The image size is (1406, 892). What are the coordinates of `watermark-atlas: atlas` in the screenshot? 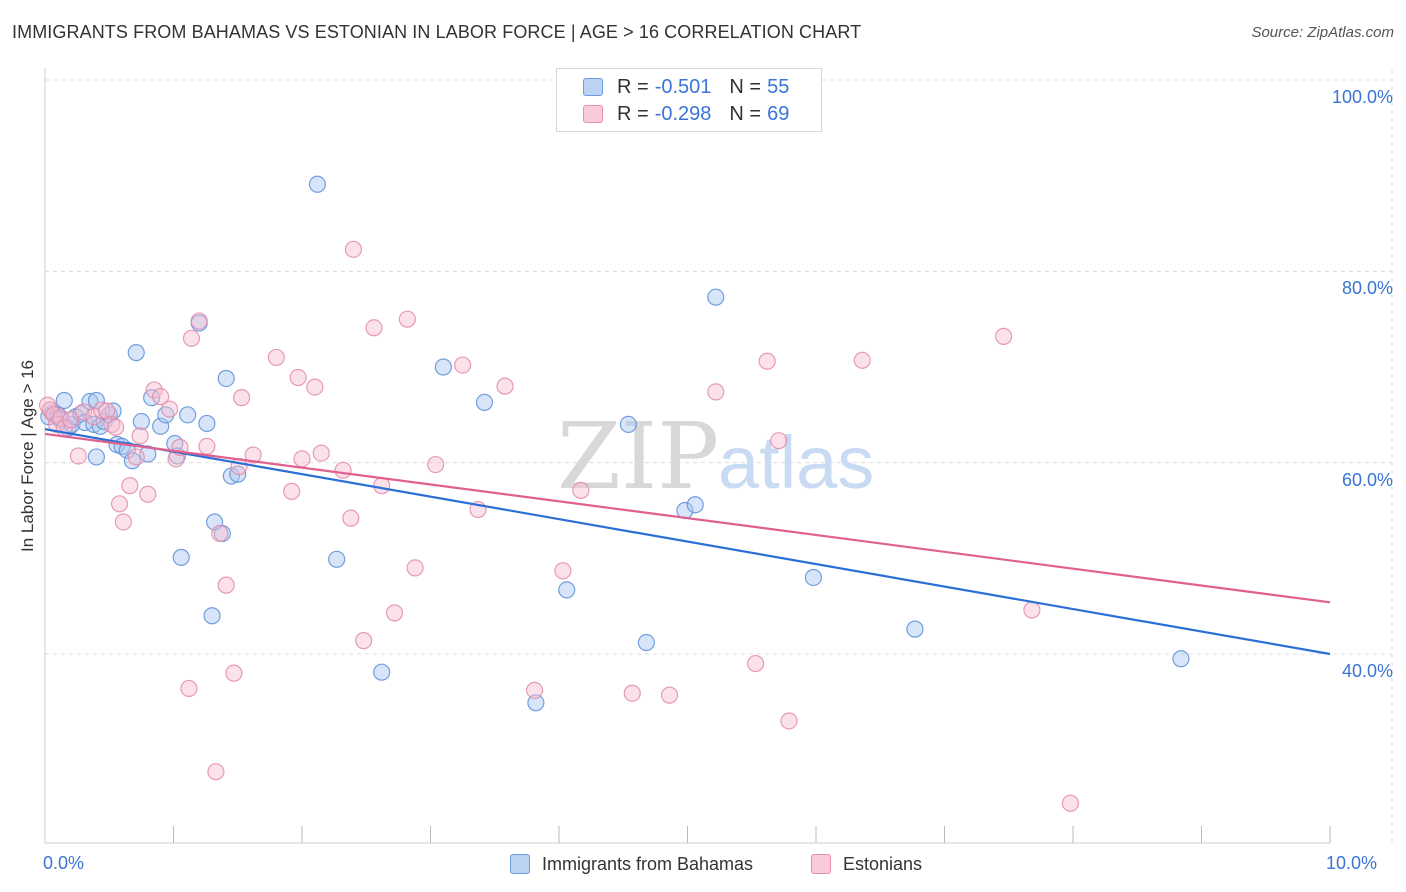 It's located at (796, 462).